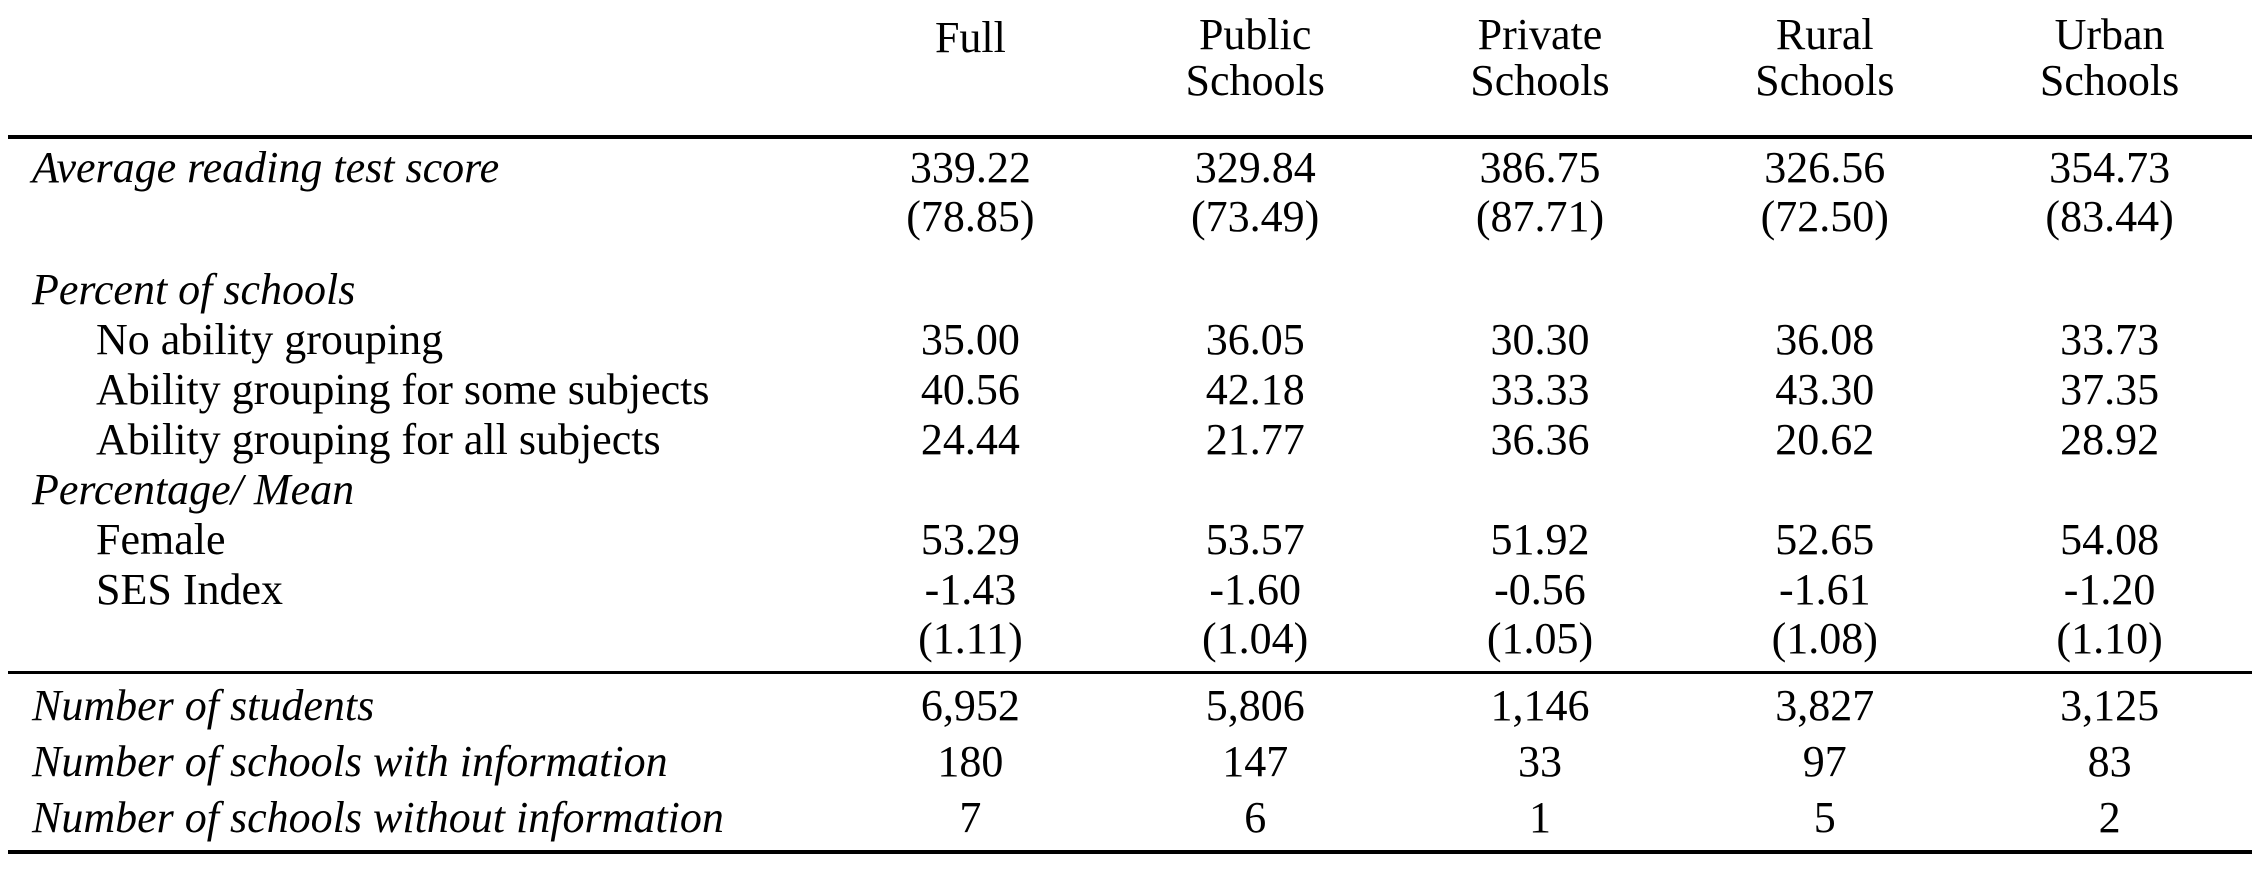 This screenshot has height=873, width=2252. I want to click on stat-value: 42.18, so click(1255, 389).